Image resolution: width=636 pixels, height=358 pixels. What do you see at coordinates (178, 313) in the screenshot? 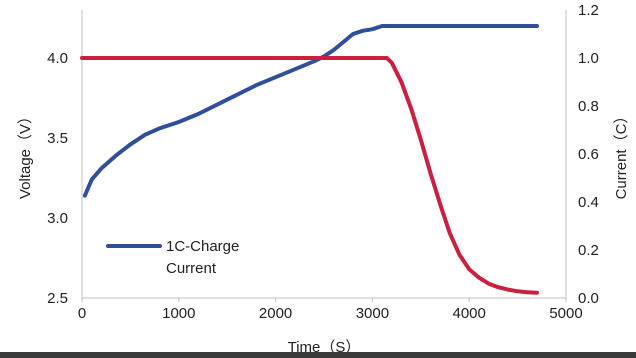
I see `x-tick-label: 1000` at bounding box center [178, 313].